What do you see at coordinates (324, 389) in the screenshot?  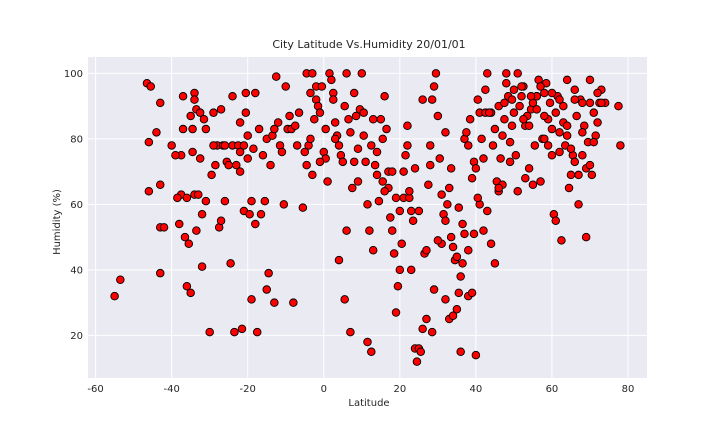 I see `x-tick-label: 0` at bounding box center [324, 389].